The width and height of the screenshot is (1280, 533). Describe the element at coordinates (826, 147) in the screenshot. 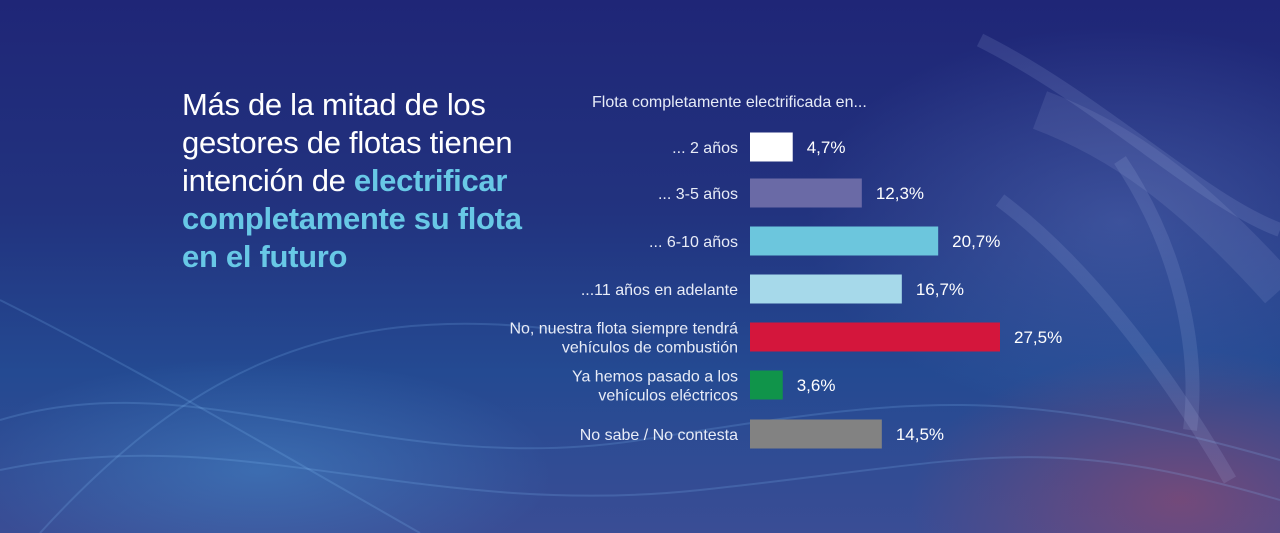

I see `bar-value-label-1: 4,7%` at that location.